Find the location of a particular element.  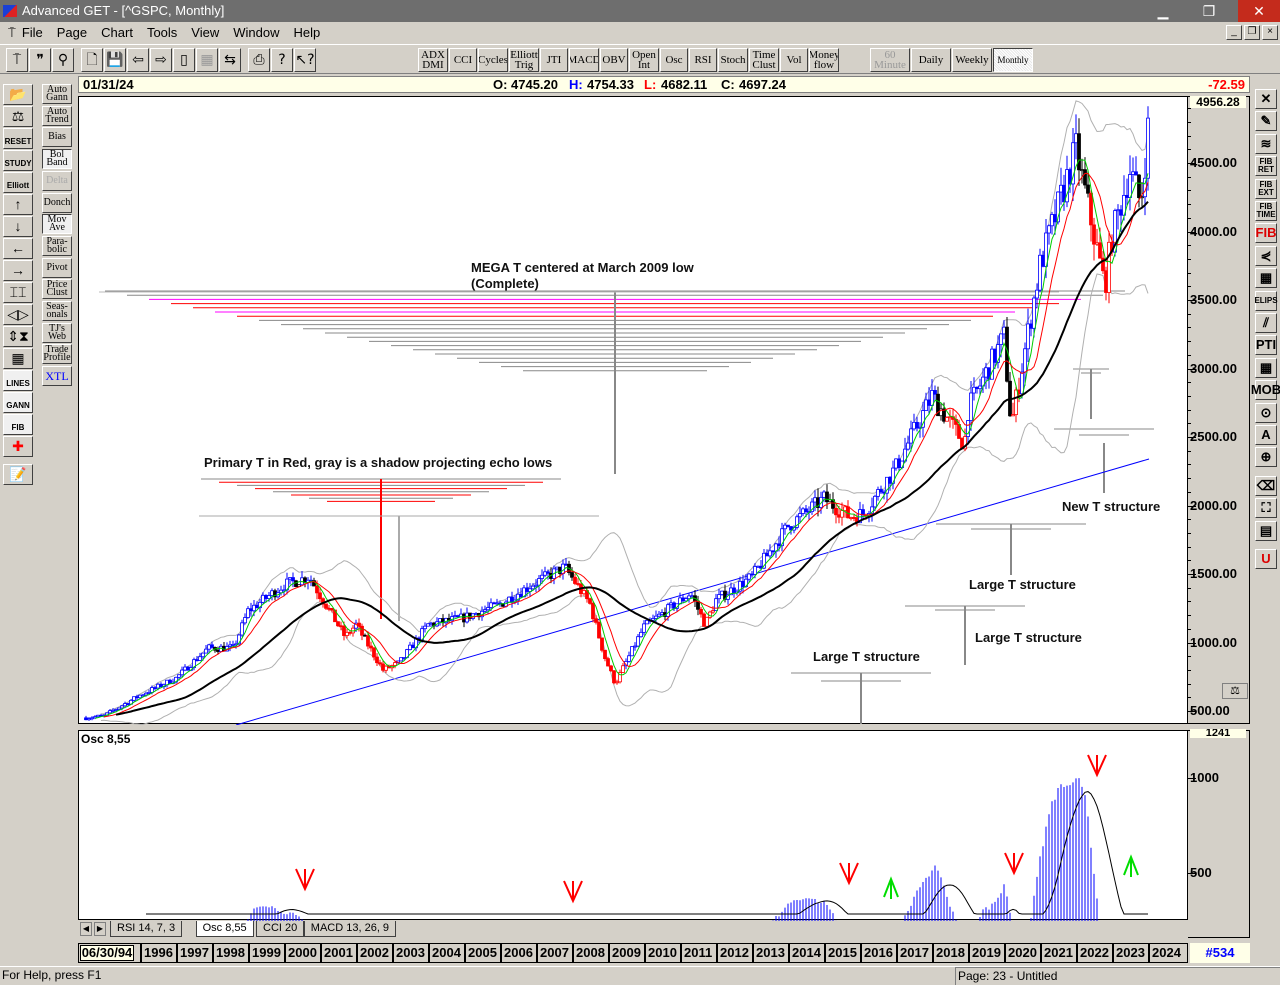

study-bias: Bias is located at coordinates (57, 137).